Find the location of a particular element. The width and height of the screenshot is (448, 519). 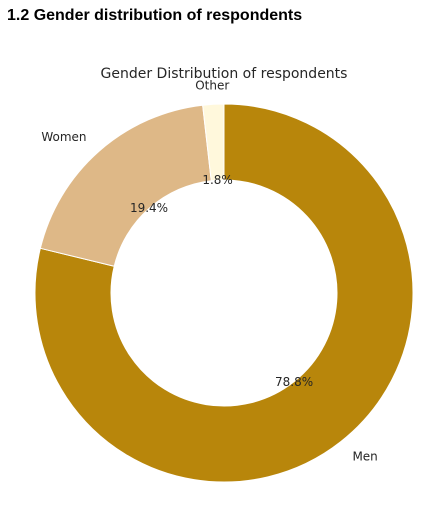

slice-label-other: Other is located at coordinates (212, 85).